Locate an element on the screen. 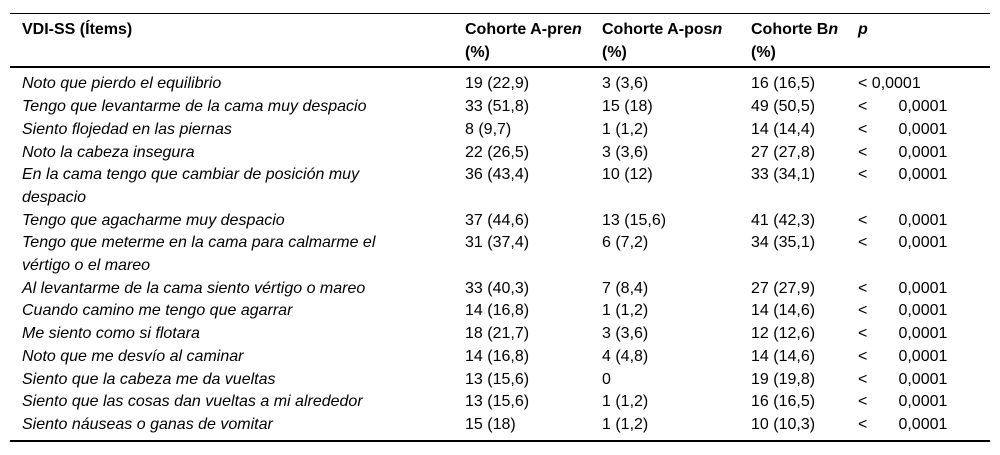  cohorte-a-pre-cell: 19 (22,9) is located at coordinates (497, 84).